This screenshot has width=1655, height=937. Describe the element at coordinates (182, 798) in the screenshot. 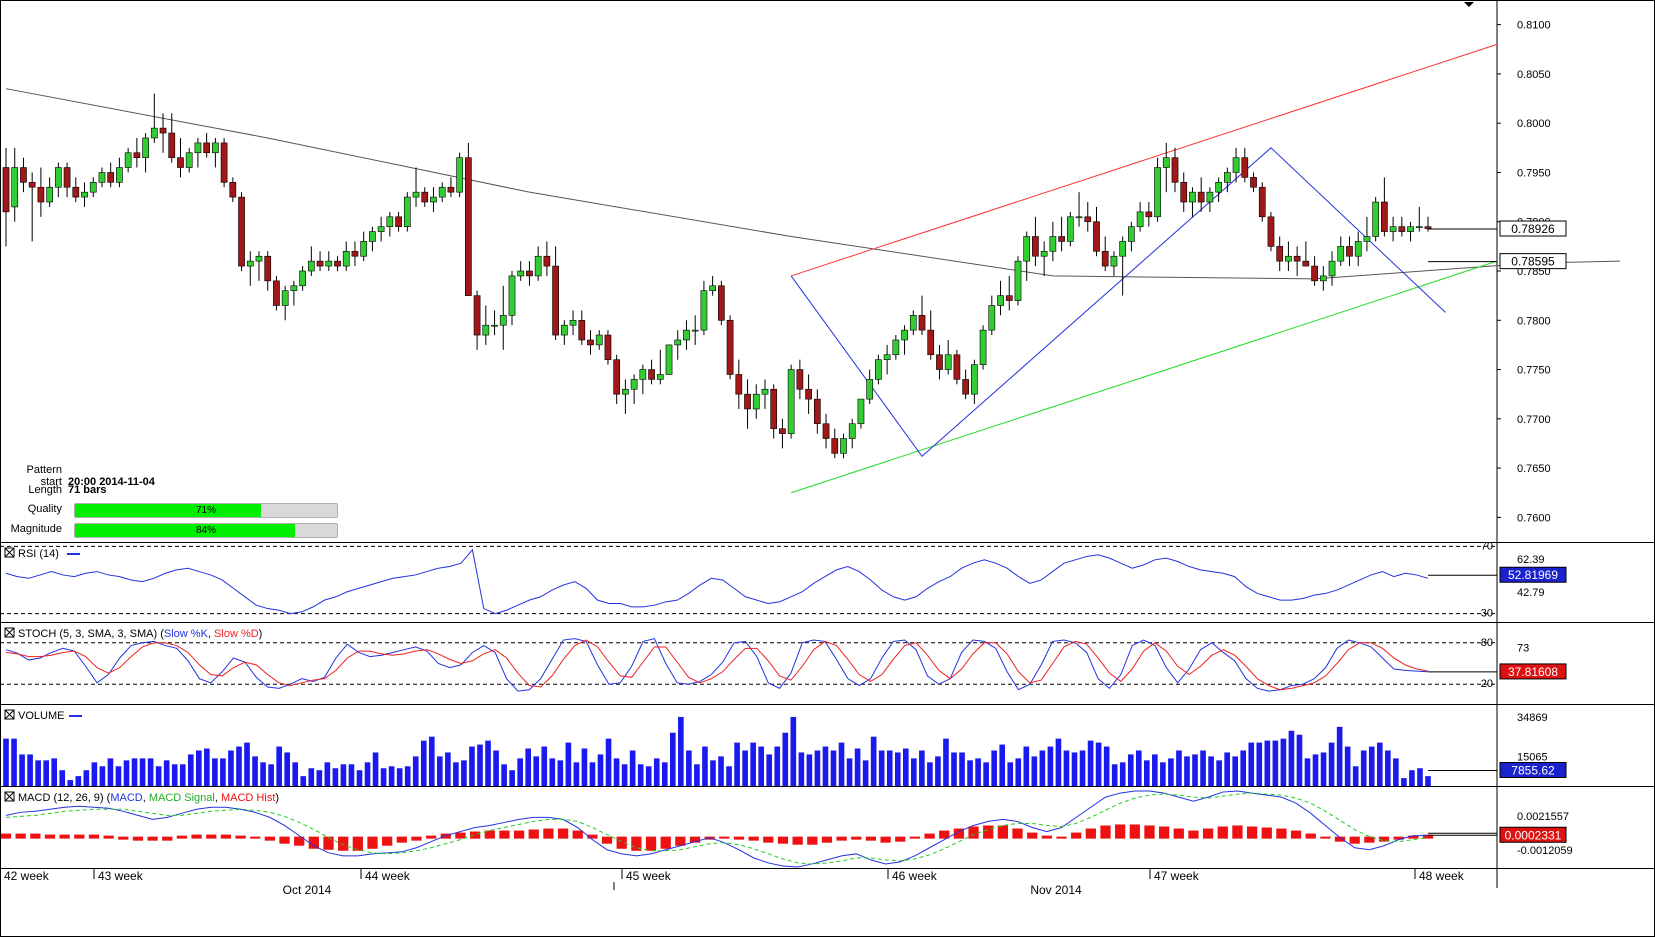

I see `pane-title-part: MACD Signal` at that location.